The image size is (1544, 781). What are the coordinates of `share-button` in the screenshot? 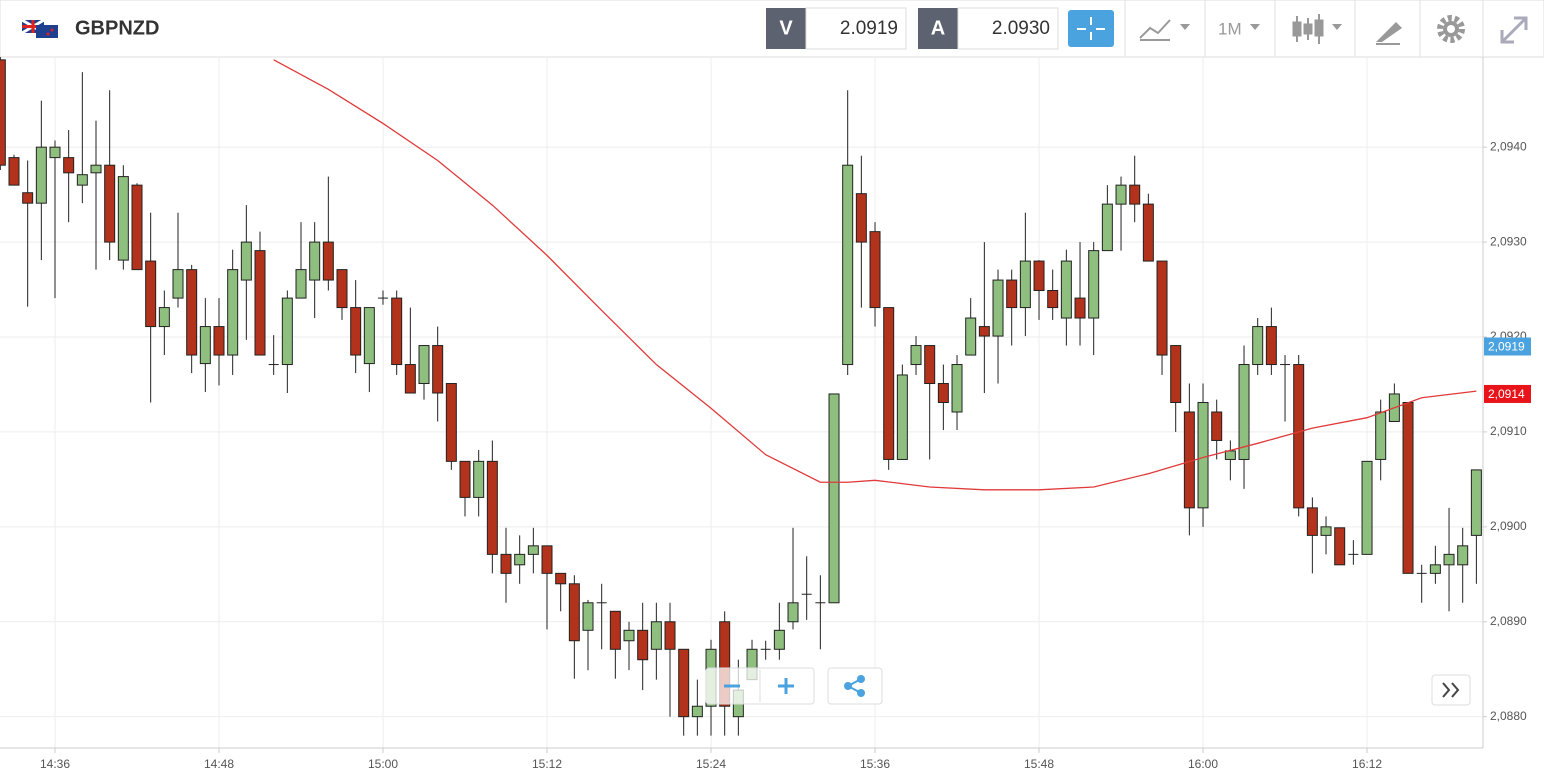 It's located at (855, 686).